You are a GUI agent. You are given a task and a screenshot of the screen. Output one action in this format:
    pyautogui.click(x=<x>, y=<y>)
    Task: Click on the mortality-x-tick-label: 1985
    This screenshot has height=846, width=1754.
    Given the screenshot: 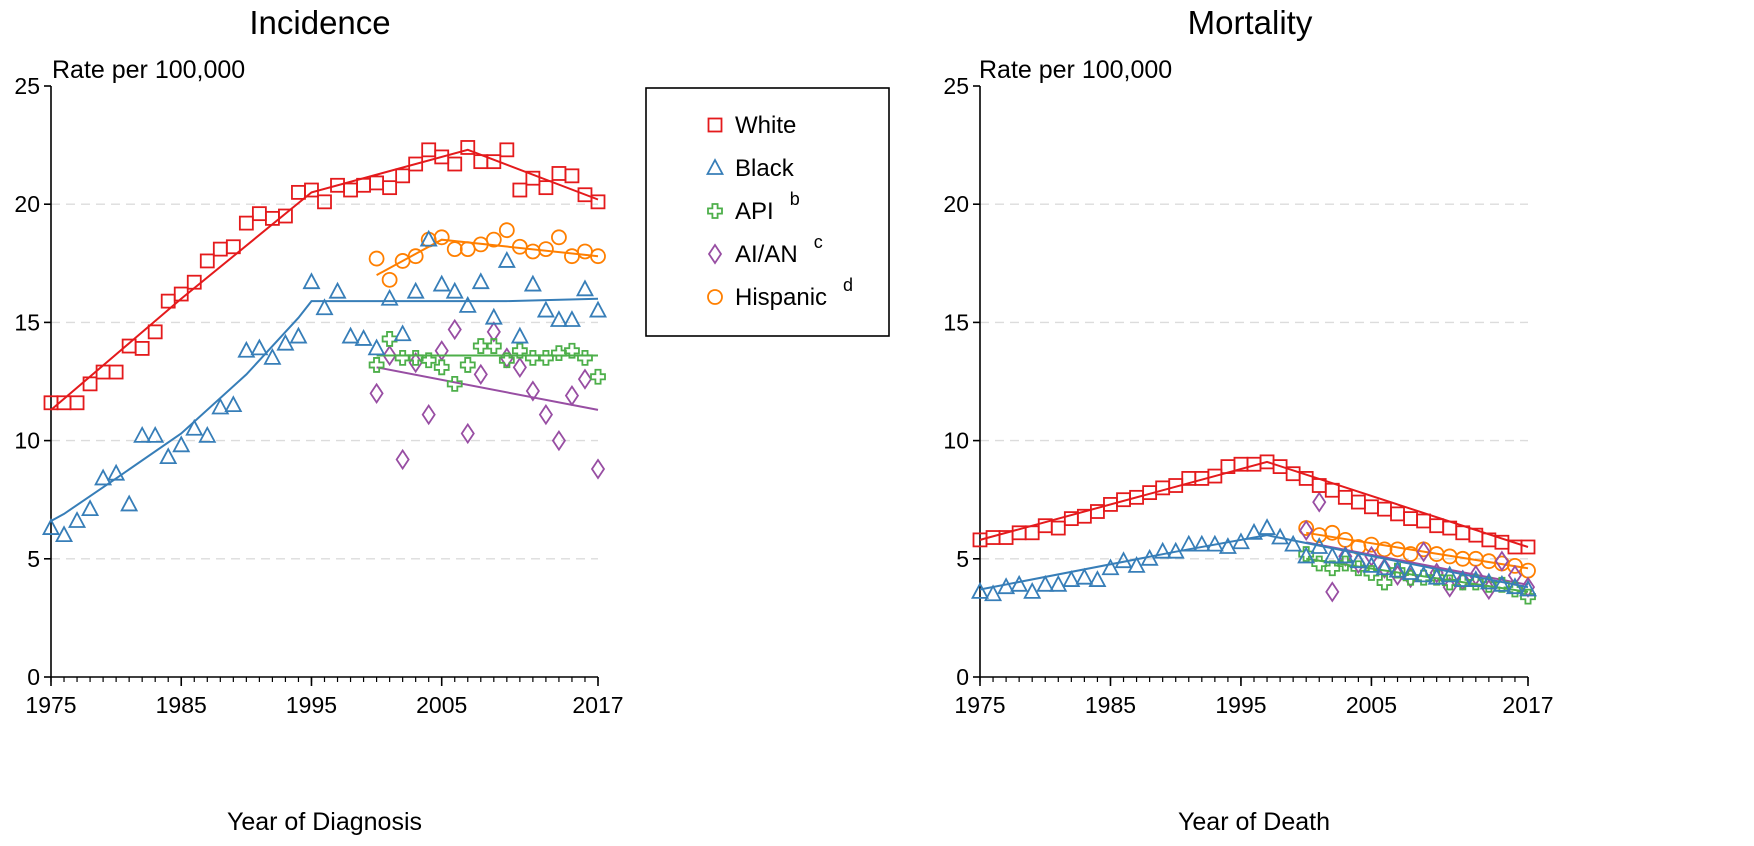 What is the action you would take?
    pyautogui.click(x=1110, y=705)
    